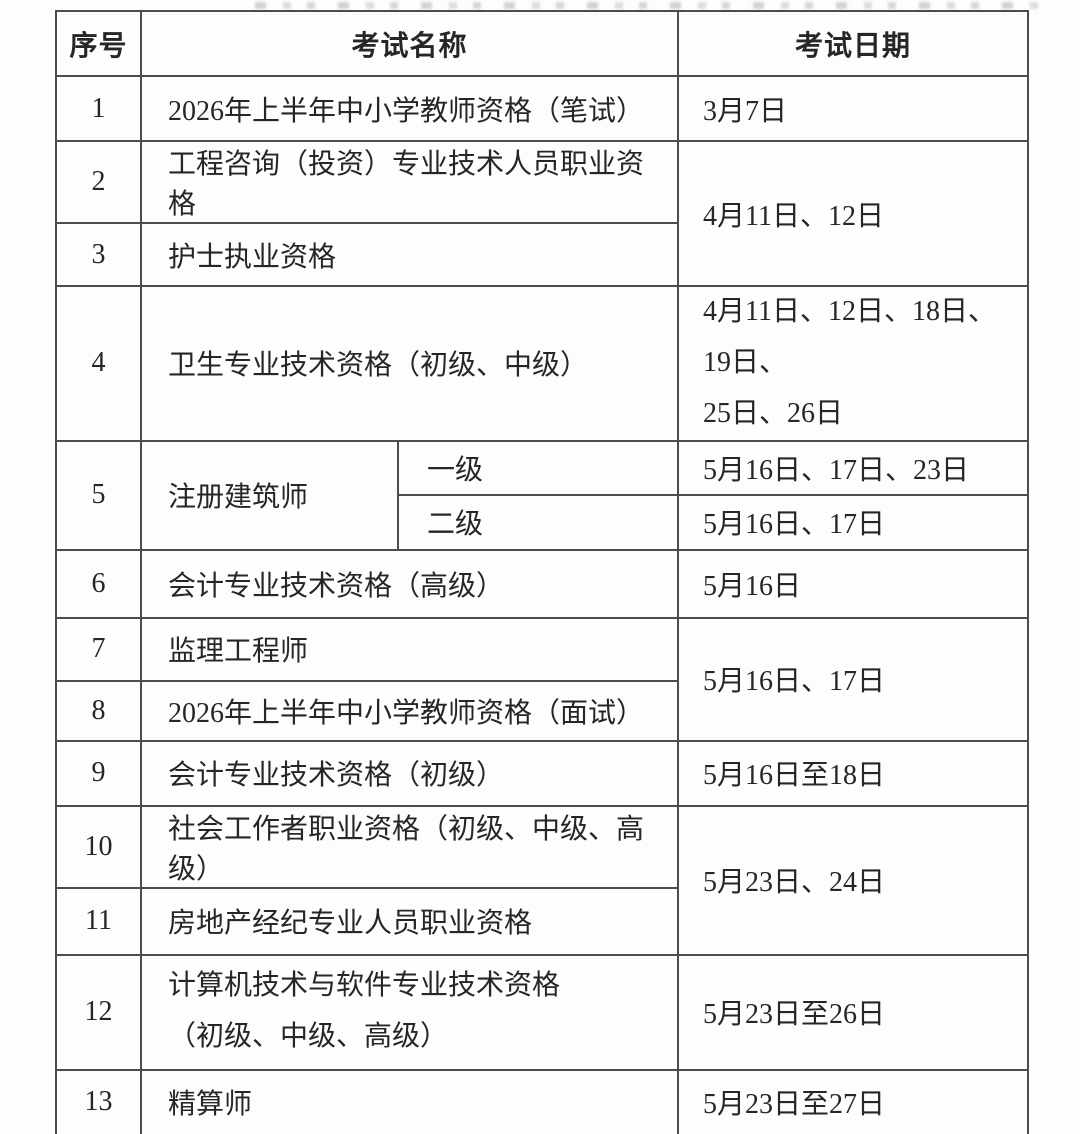 The image size is (1080, 1134). I want to click on exam-name-cell: 房地产经纪专业人员职业资格, so click(409, 921).